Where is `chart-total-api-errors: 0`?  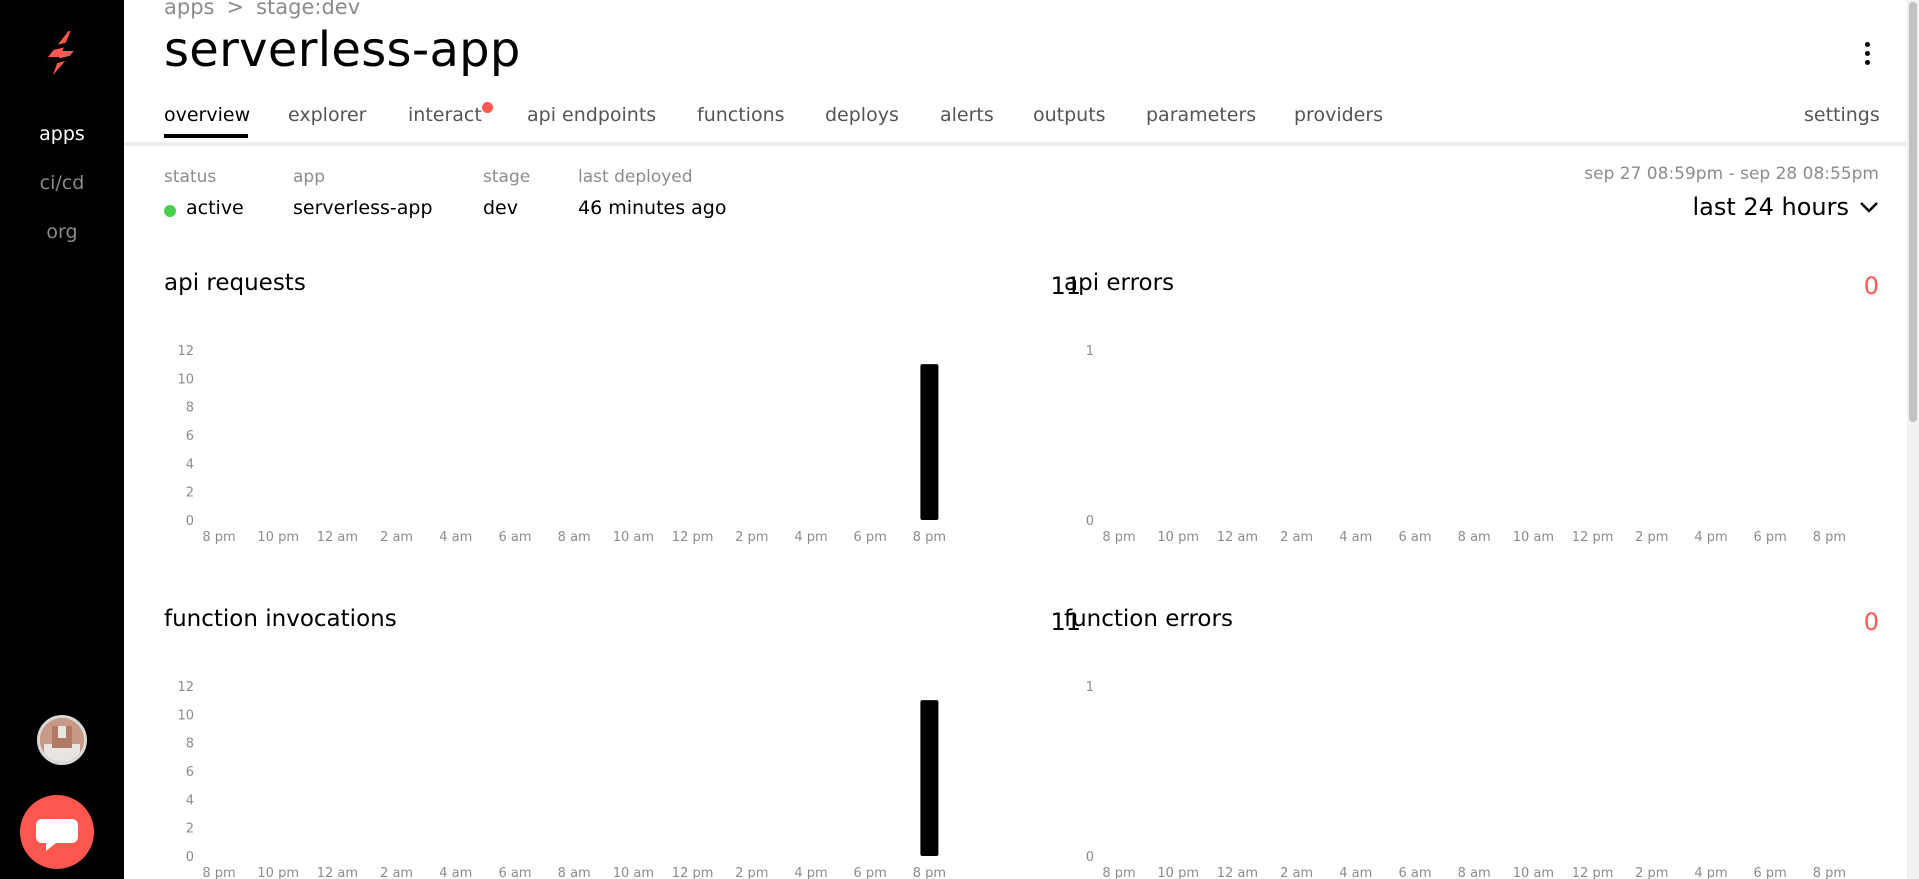
chart-total-api-errors: 0 is located at coordinates (1871, 286).